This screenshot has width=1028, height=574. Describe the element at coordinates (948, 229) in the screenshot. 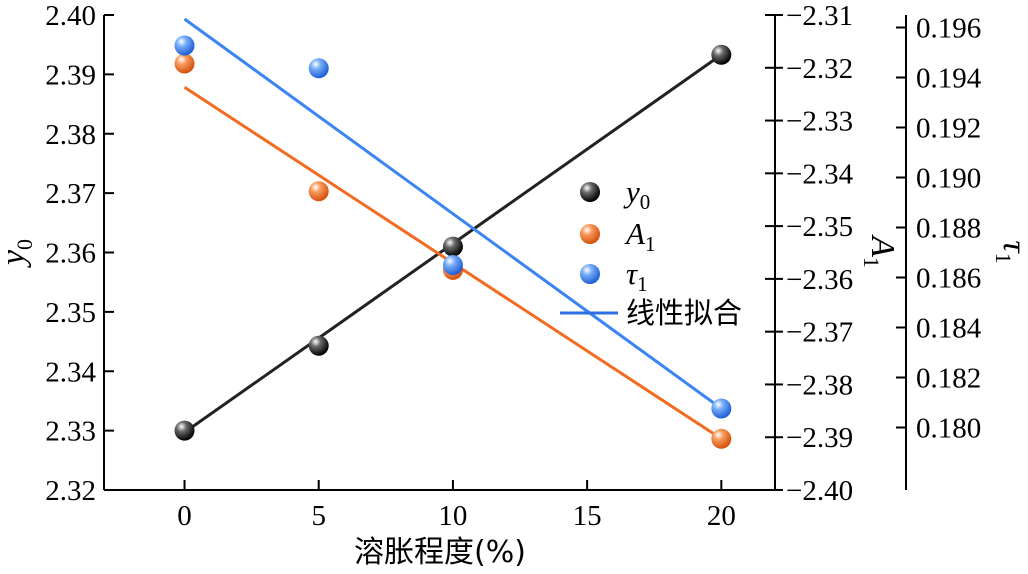

I see `tau1-tick-label: 0.188` at that location.